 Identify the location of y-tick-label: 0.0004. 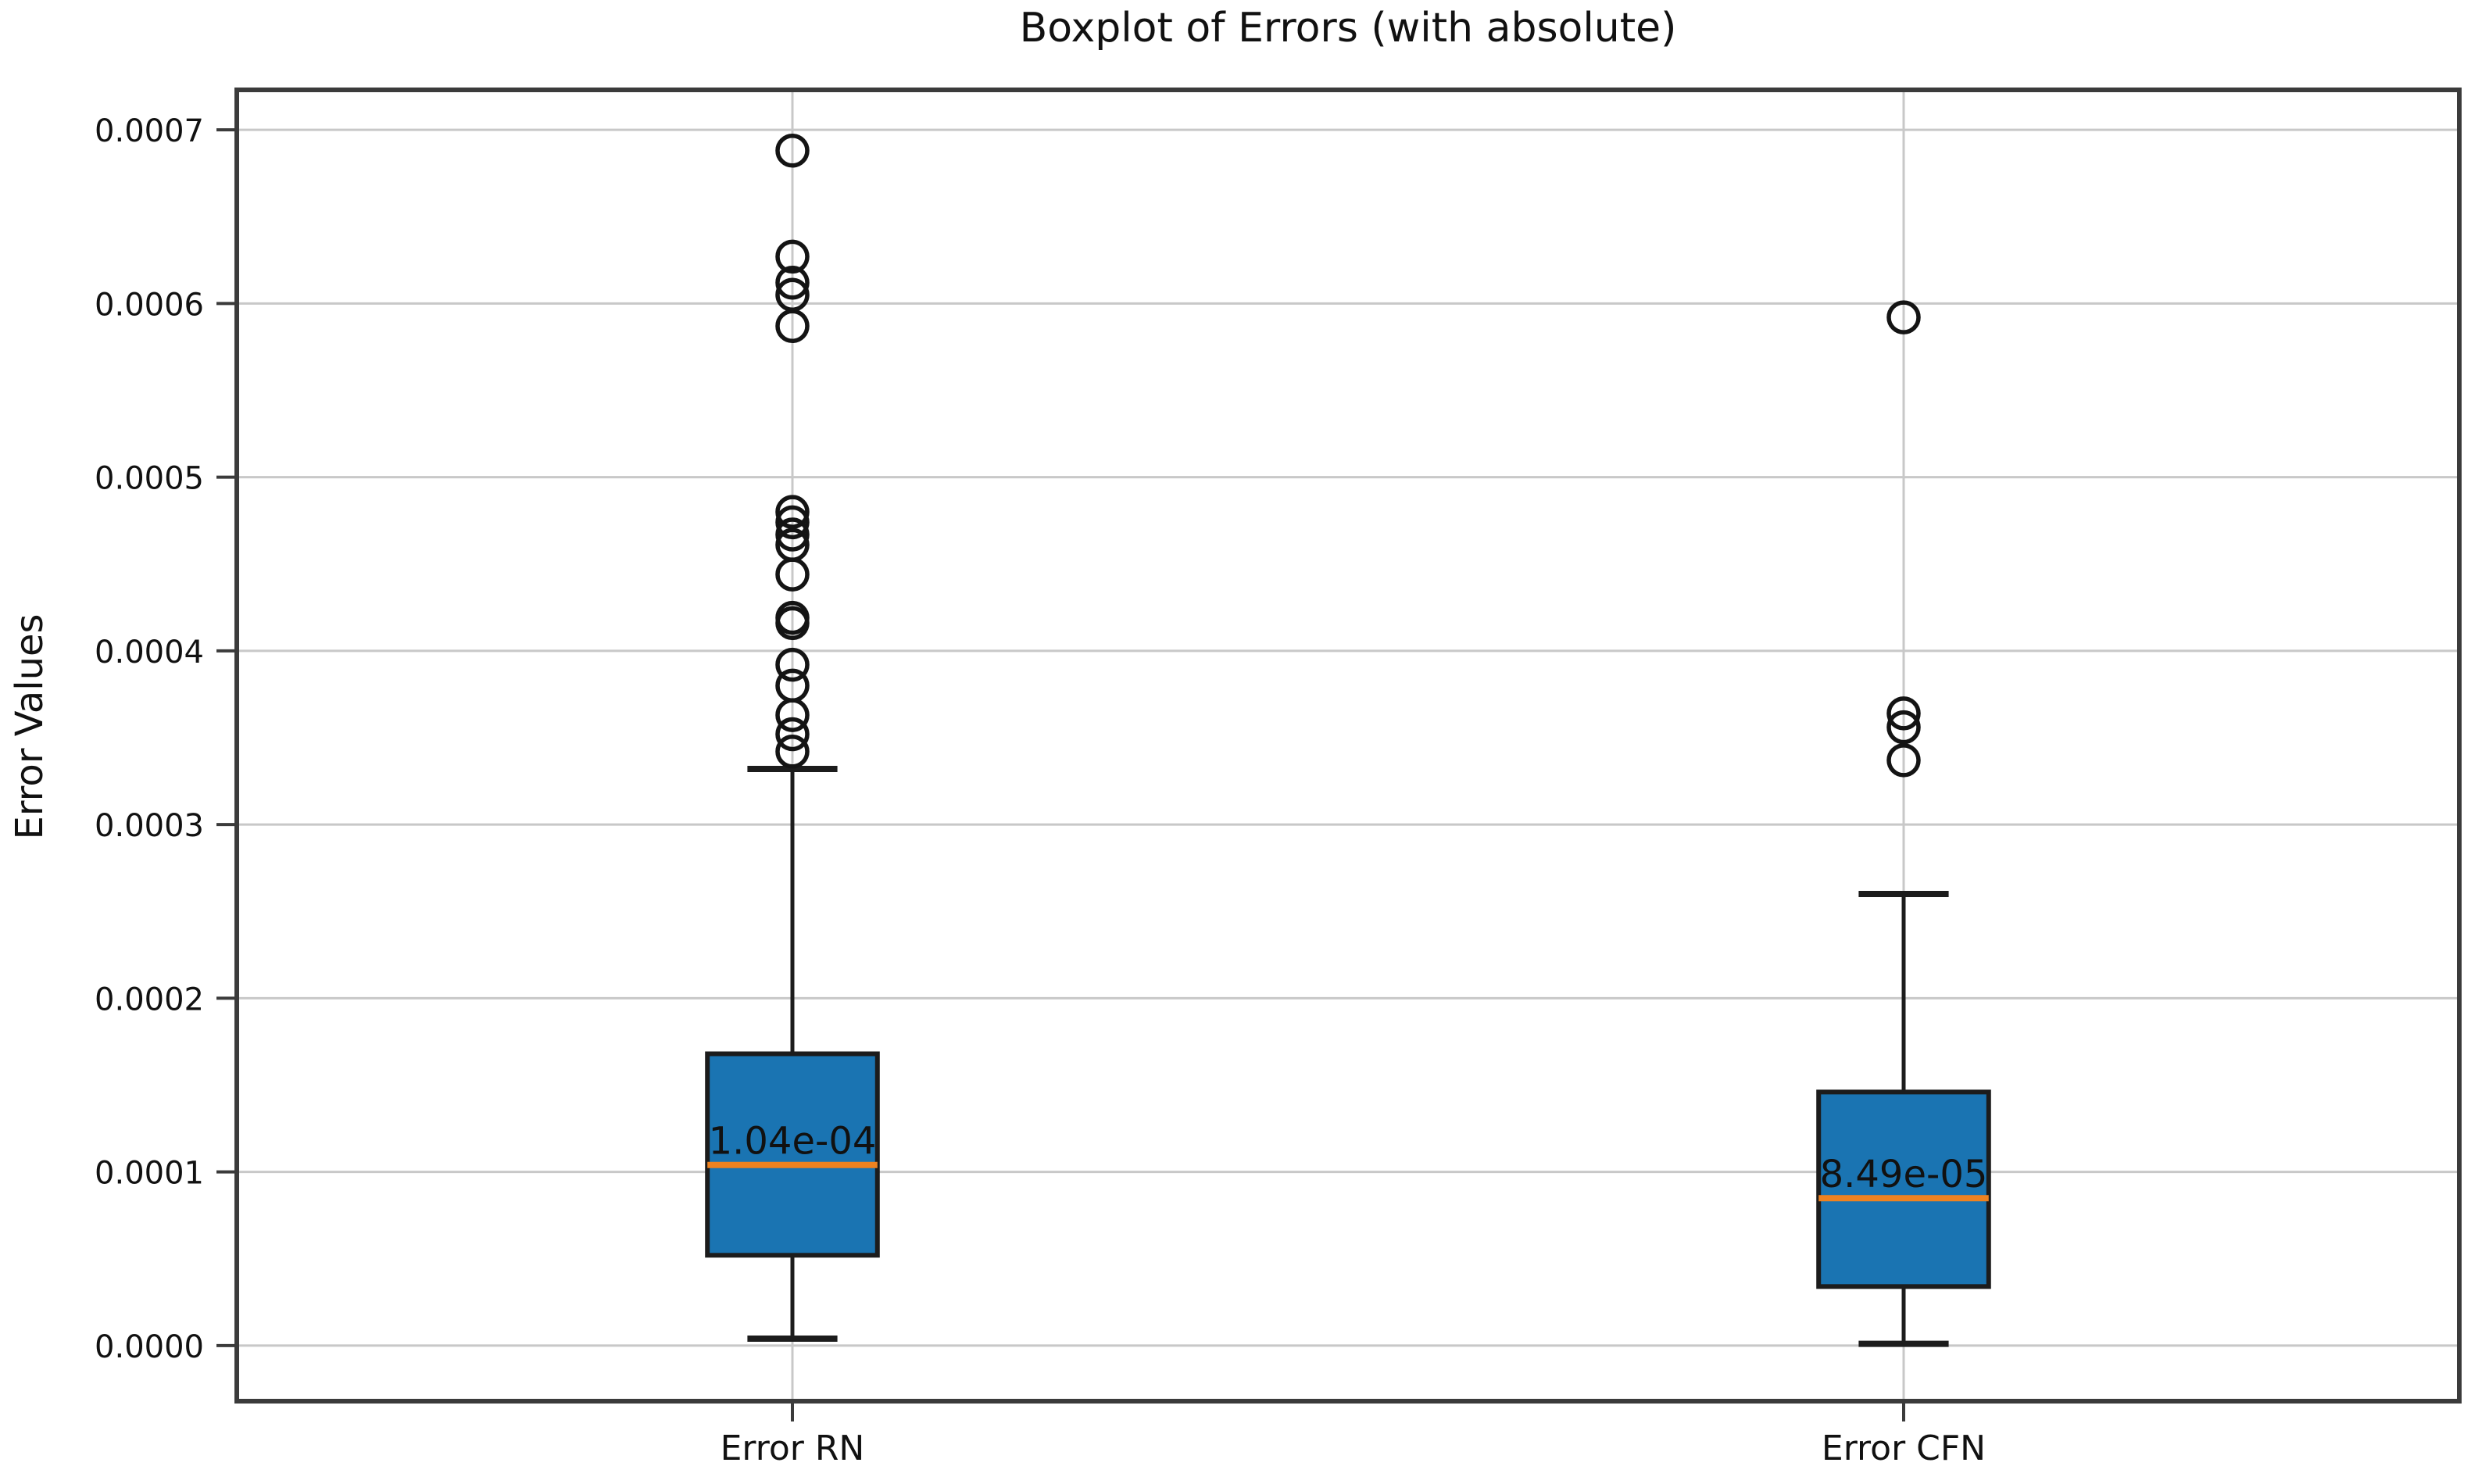
(149, 652).